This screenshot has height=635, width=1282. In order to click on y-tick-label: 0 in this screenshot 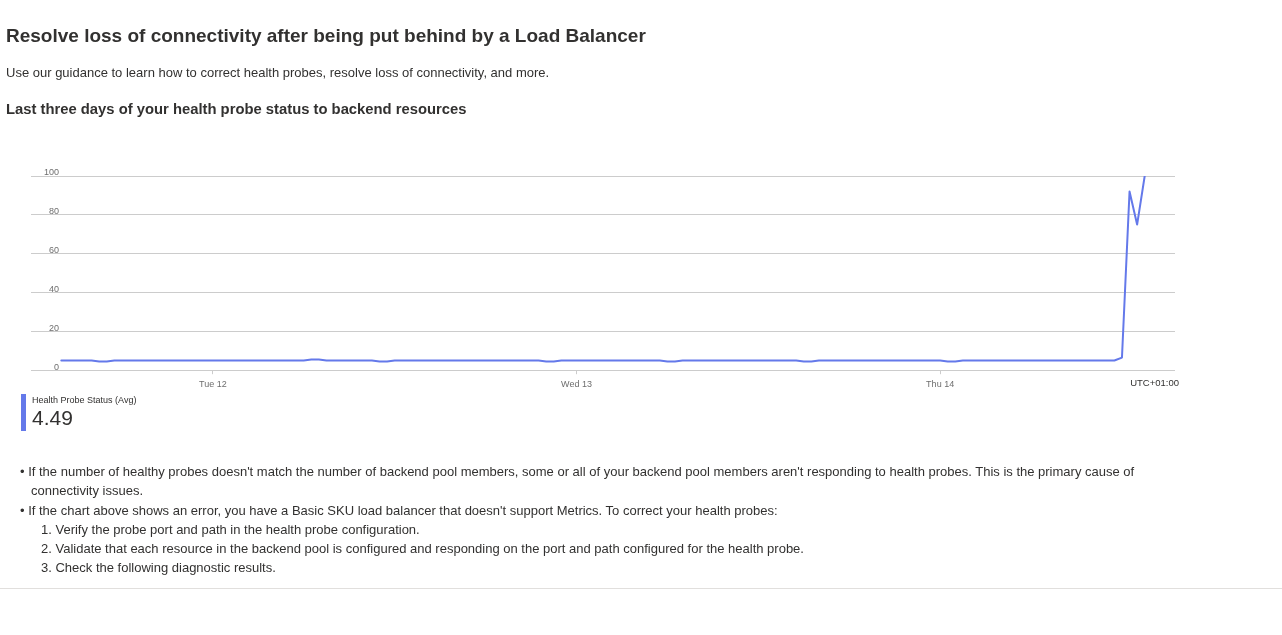, I will do `click(57, 366)`.